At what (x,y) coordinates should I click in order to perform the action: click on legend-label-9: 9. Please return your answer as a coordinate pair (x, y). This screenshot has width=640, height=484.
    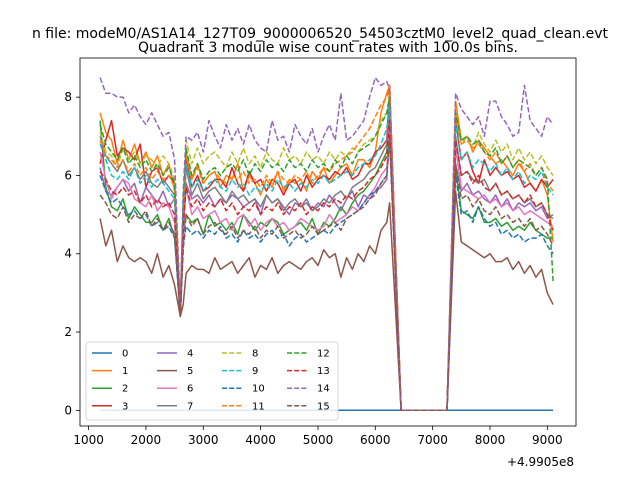
    Looking at the image, I should click on (255, 371).